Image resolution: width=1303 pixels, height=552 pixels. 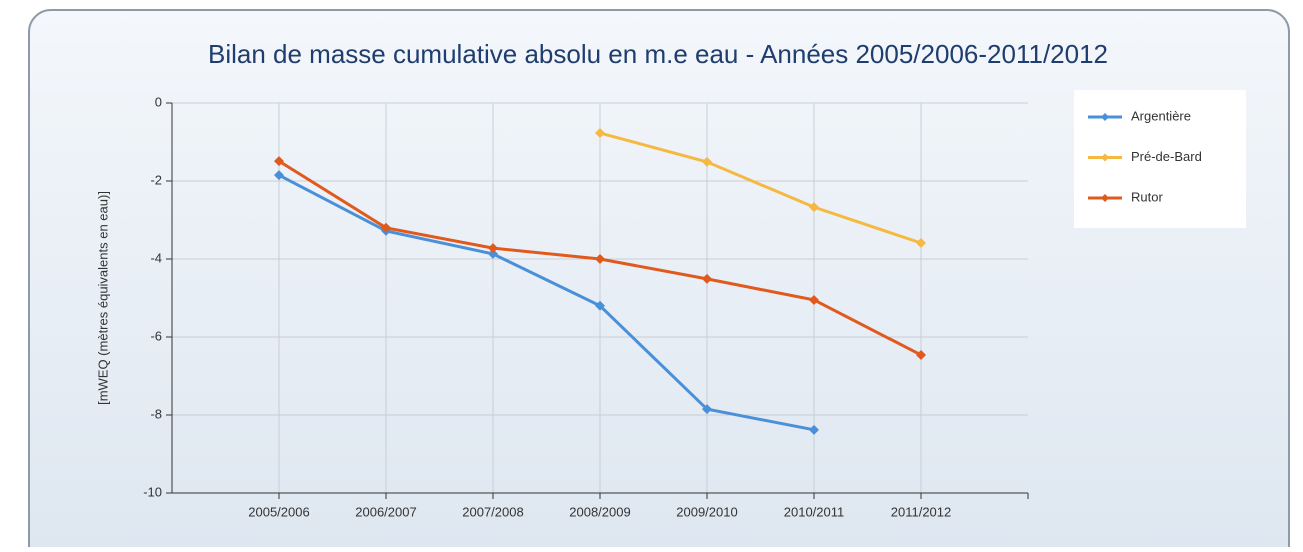 What do you see at coordinates (599, 511) in the screenshot?
I see `x-tick-label: 2008/2009` at bounding box center [599, 511].